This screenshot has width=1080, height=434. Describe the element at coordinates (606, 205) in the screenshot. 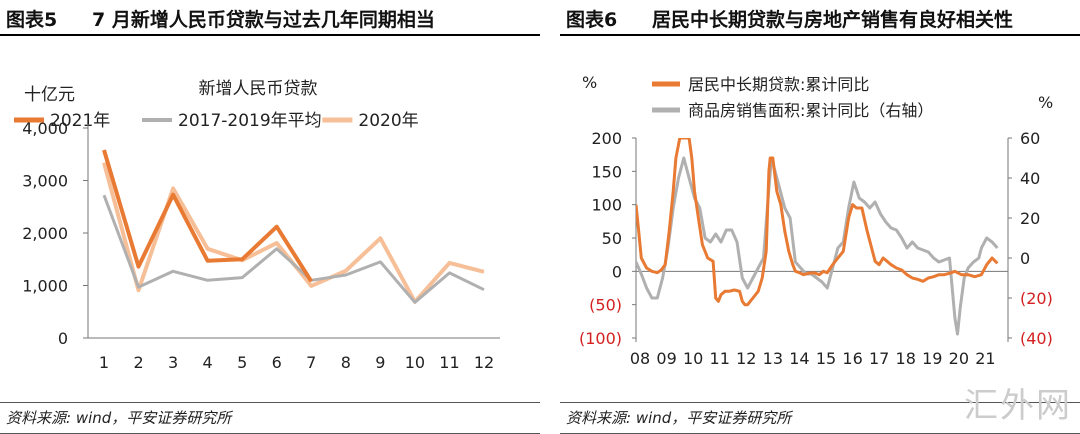

I see `right-left-tick-label-4: 100` at that location.